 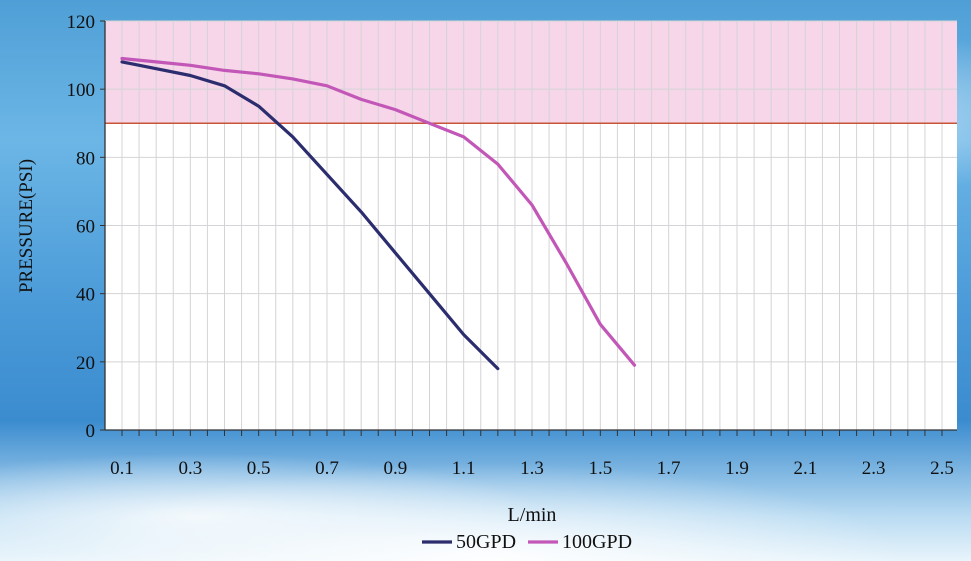 What do you see at coordinates (81, 90) in the screenshot?
I see `y-tick-label: 100` at bounding box center [81, 90].